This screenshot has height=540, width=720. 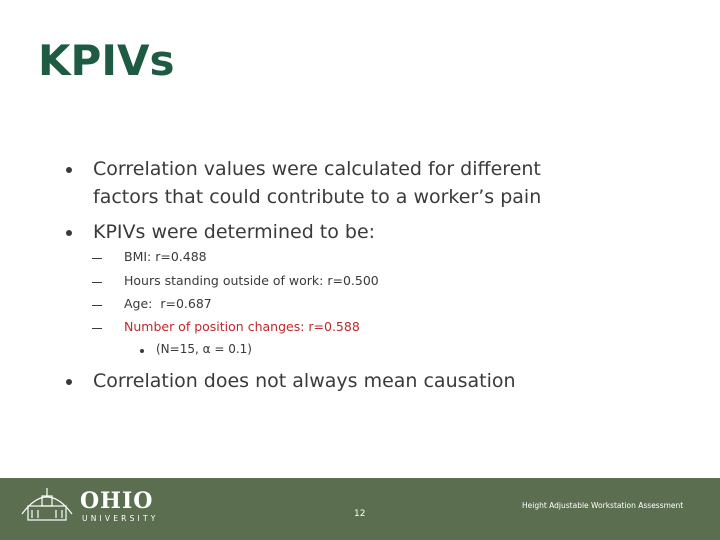 What do you see at coordinates (117, 501) in the screenshot?
I see `logo-name: OHIO` at bounding box center [117, 501].